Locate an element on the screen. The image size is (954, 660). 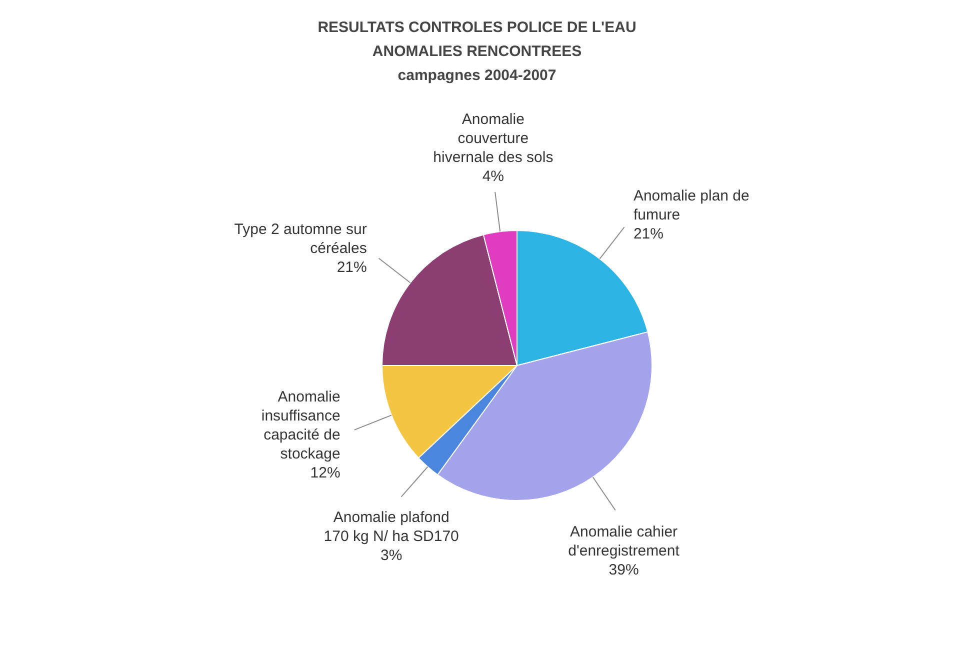
data-label: 4% is located at coordinates (493, 176).